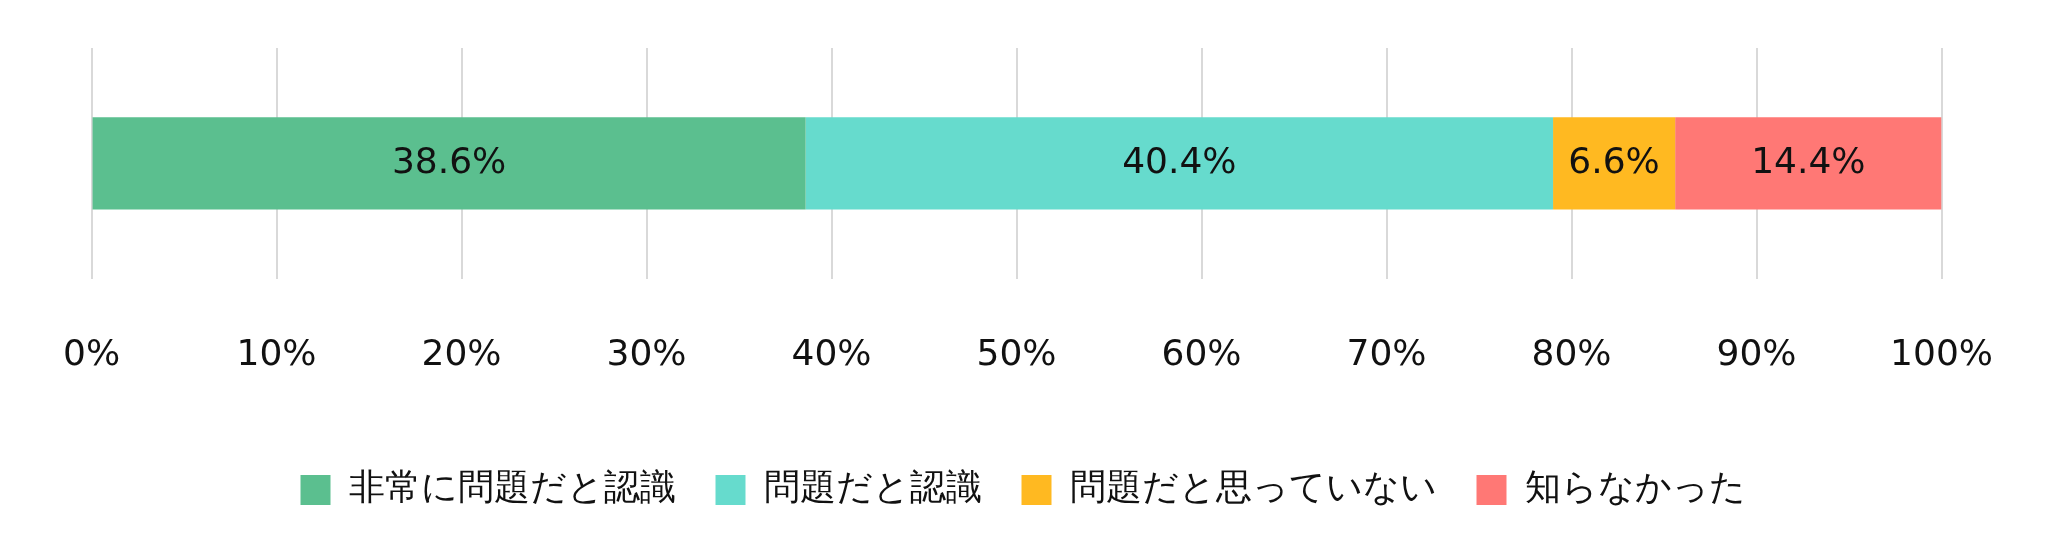  What do you see at coordinates (1179, 160) in the screenshot?
I see `data-label: 40.4%` at bounding box center [1179, 160].